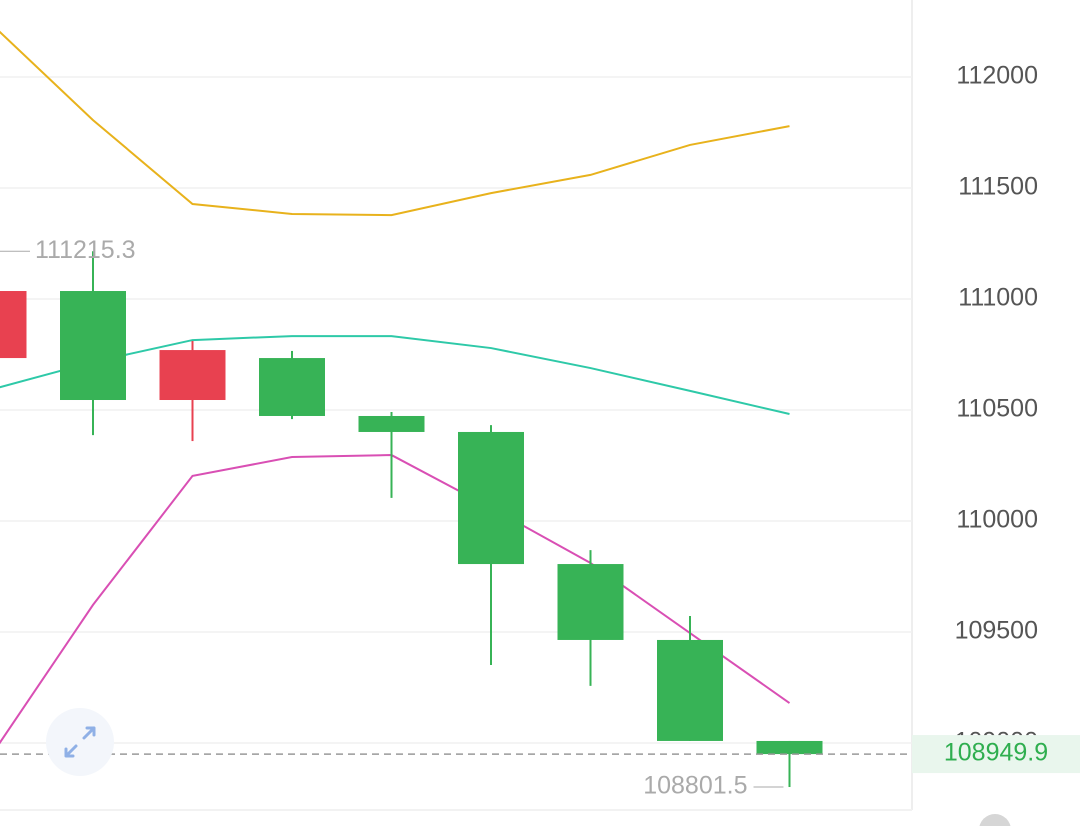  Describe the element at coordinates (695, 786) in the screenshot. I see `min-label: 108801.5` at that location.